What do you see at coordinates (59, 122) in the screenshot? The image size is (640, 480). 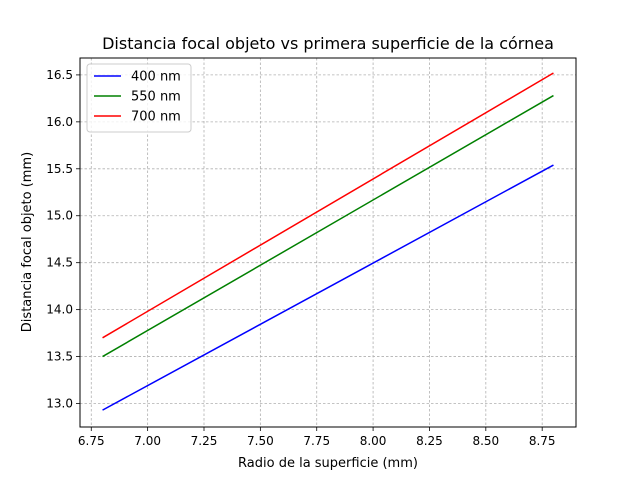 I see `y-tick-label: 16.0` at bounding box center [59, 122].